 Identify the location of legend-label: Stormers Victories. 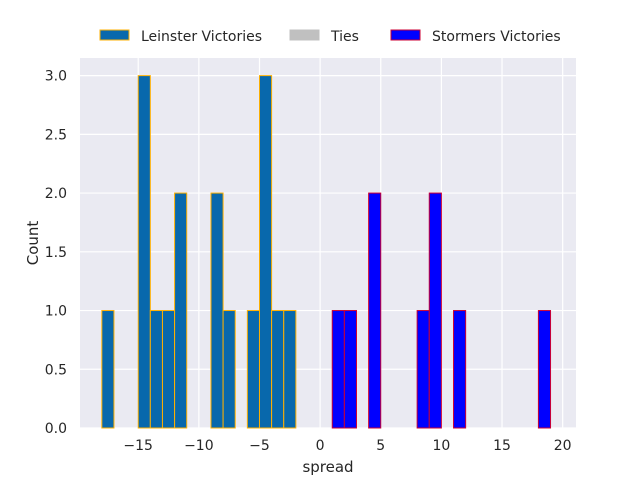
(496, 37).